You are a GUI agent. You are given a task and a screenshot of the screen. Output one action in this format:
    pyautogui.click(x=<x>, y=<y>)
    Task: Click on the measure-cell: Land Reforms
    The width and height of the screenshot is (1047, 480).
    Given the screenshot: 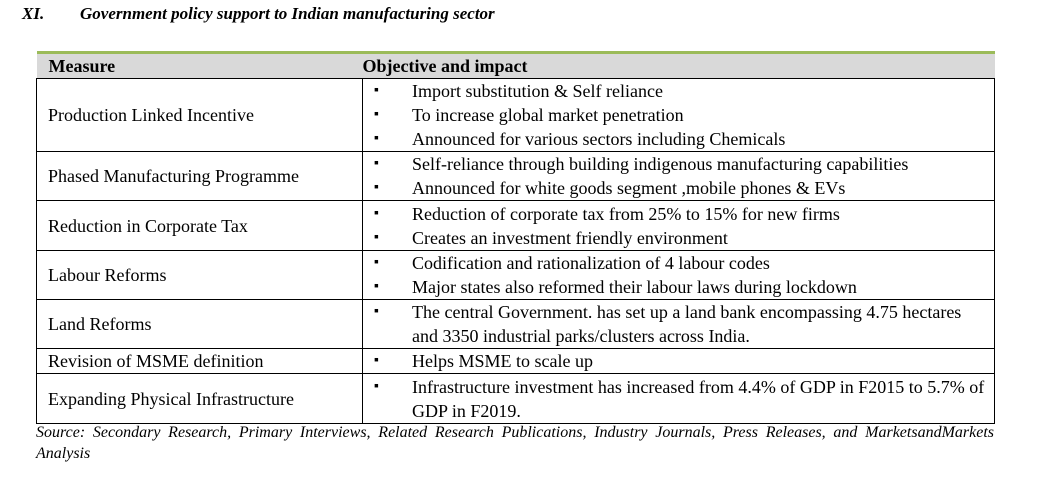 What is the action you would take?
    pyautogui.click(x=199, y=324)
    